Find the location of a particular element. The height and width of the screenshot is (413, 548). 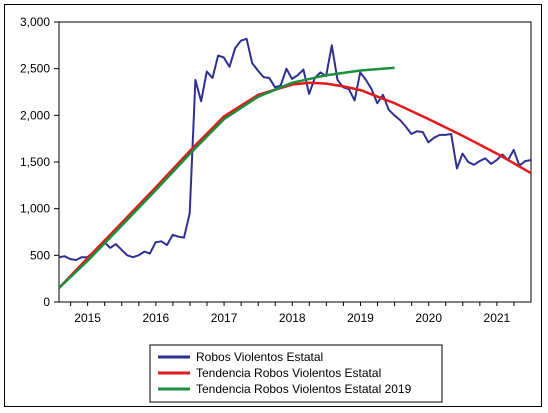

legend-box is located at coordinates (296, 373).